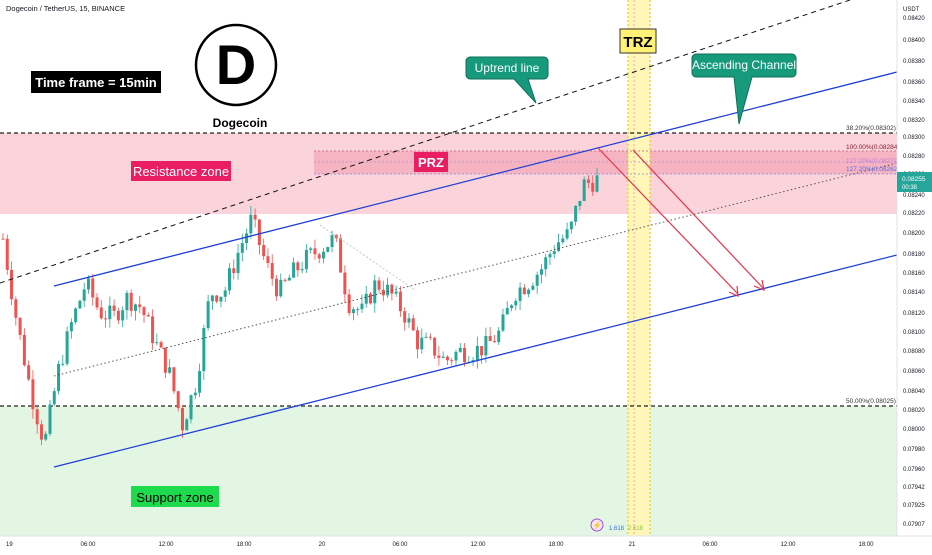 This screenshot has width=932, height=555. Describe the element at coordinates (236, 64) in the screenshot. I see `logo-letter: D` at that location.